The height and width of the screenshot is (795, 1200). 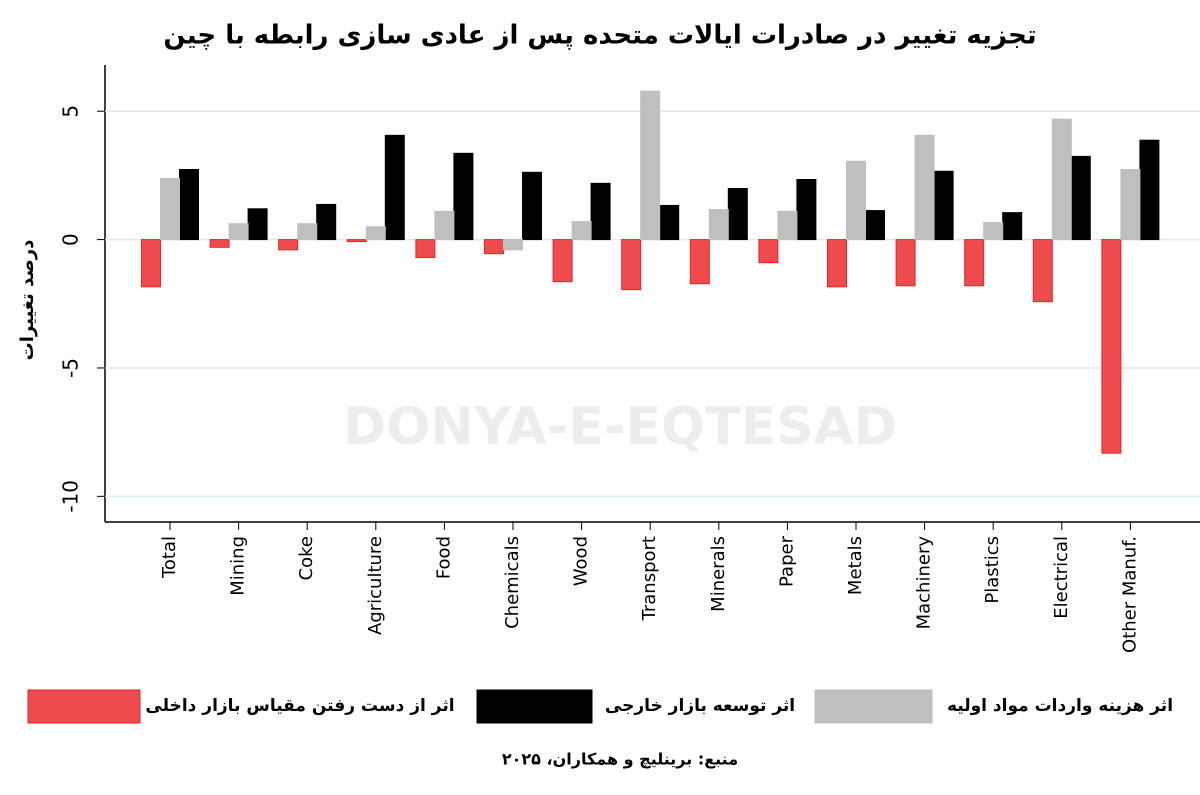 I want to click on legend-label: اثر هزینه واردات مواد اولیه, so click(x=1060, y=706).